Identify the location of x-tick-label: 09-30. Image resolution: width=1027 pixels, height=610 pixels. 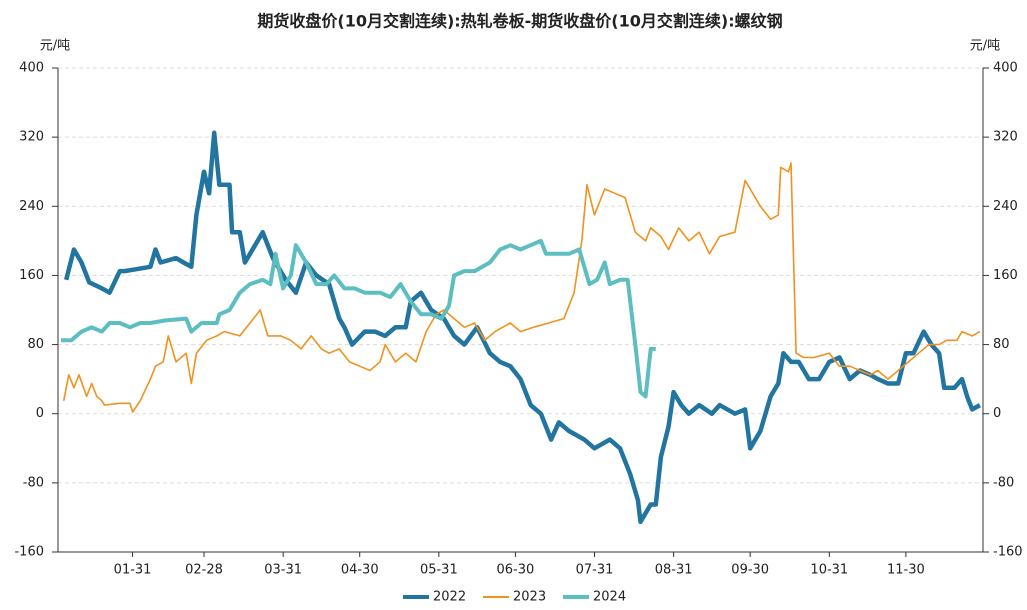
(750, 570).